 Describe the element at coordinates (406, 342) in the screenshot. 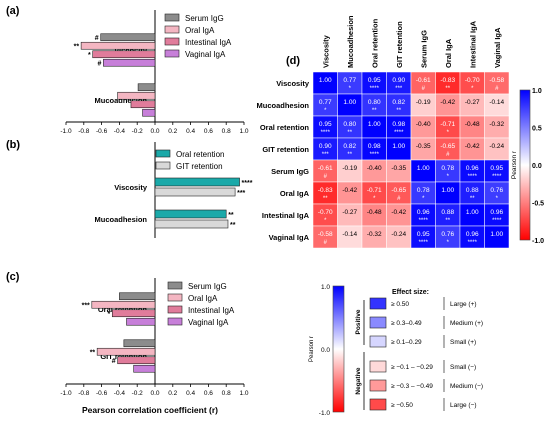

I see `effect-range-label: ≥ 0.1–0.29` at that location.